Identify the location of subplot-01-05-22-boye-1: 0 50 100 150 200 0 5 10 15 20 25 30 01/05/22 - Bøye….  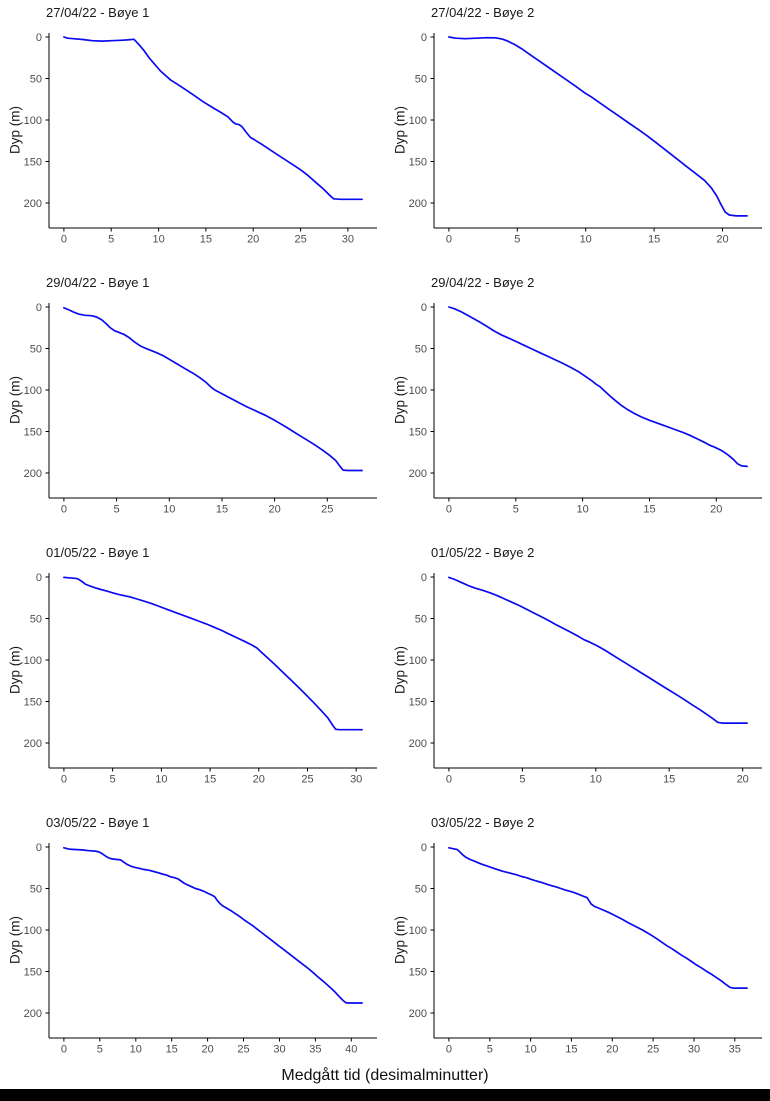
(192, 675).